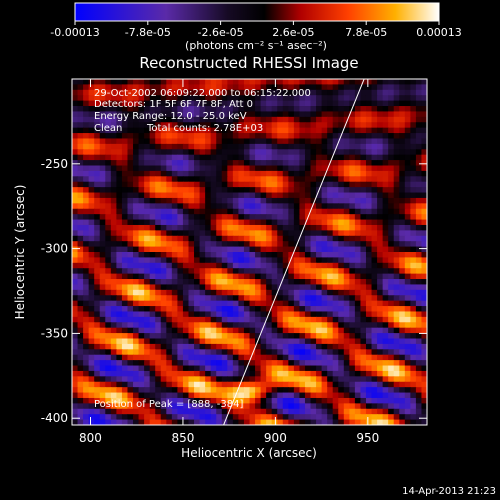 Image resolution: width=500 pixels, height=500 pixels. What do you see at coordinates (366, 32) in the screenshot?
I see `colorbar-tick-label: 7.8e-05` at bounding box center [366, 32].